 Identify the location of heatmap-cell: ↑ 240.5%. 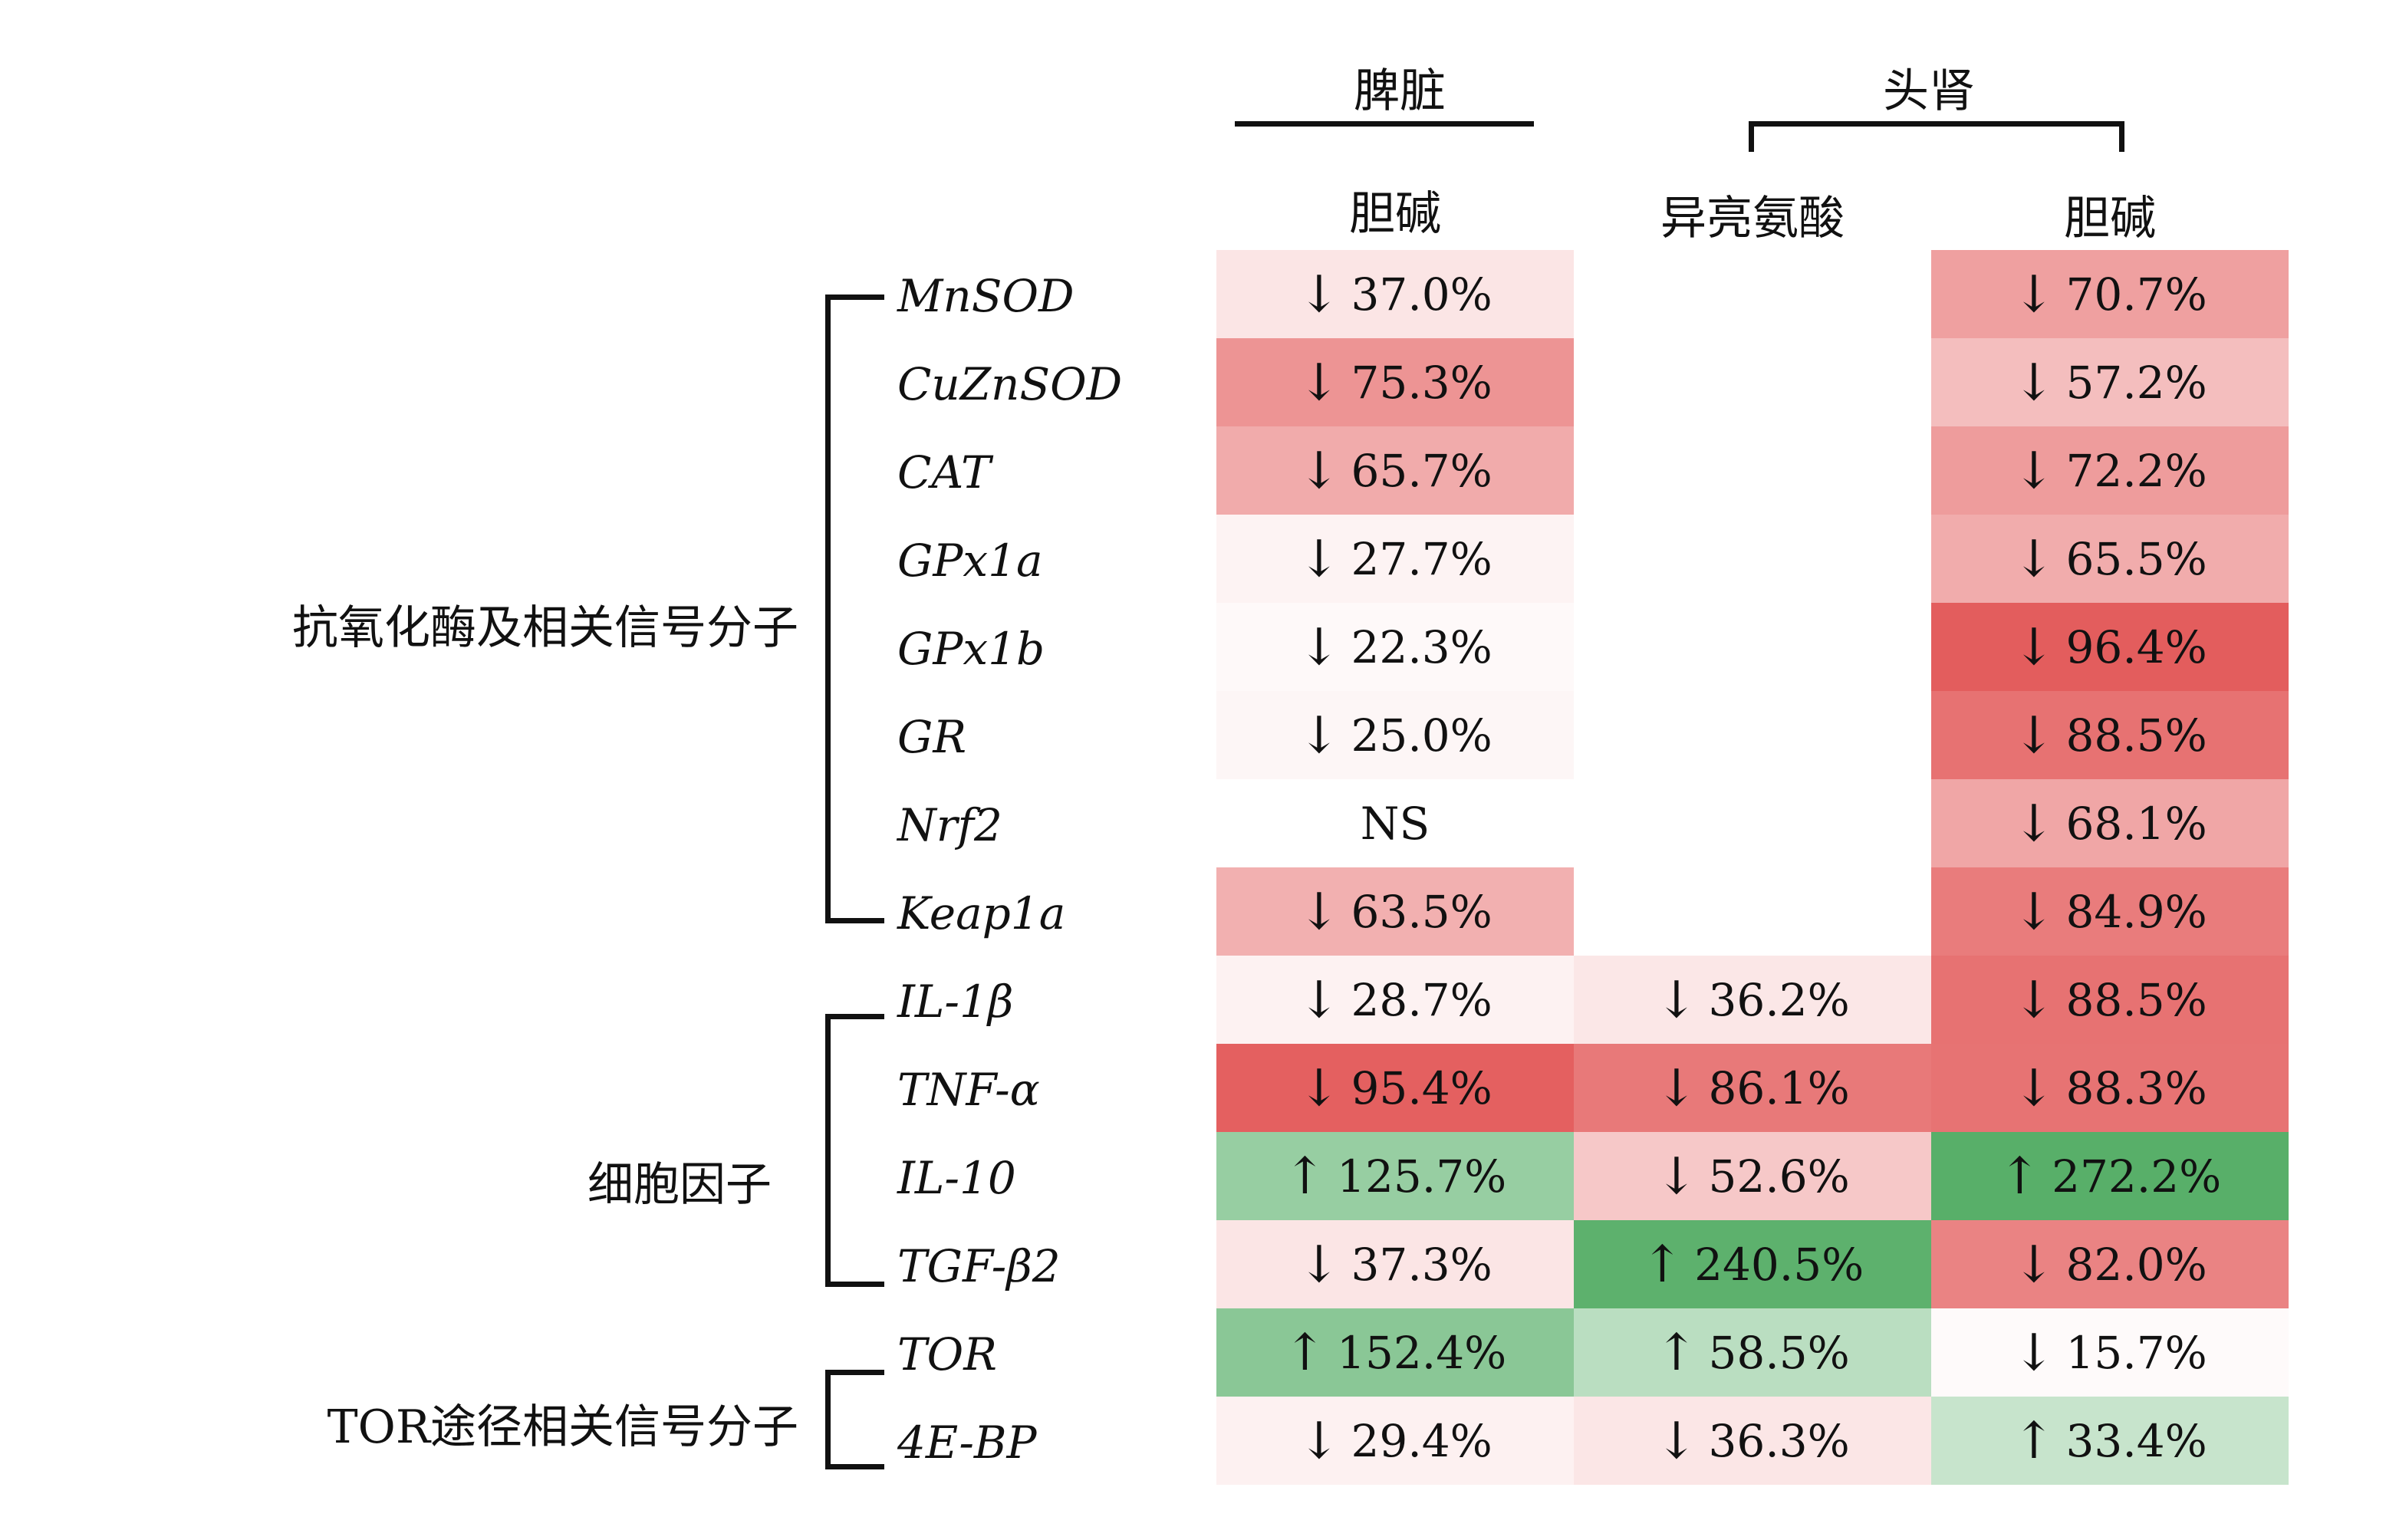
(1753, 1264).